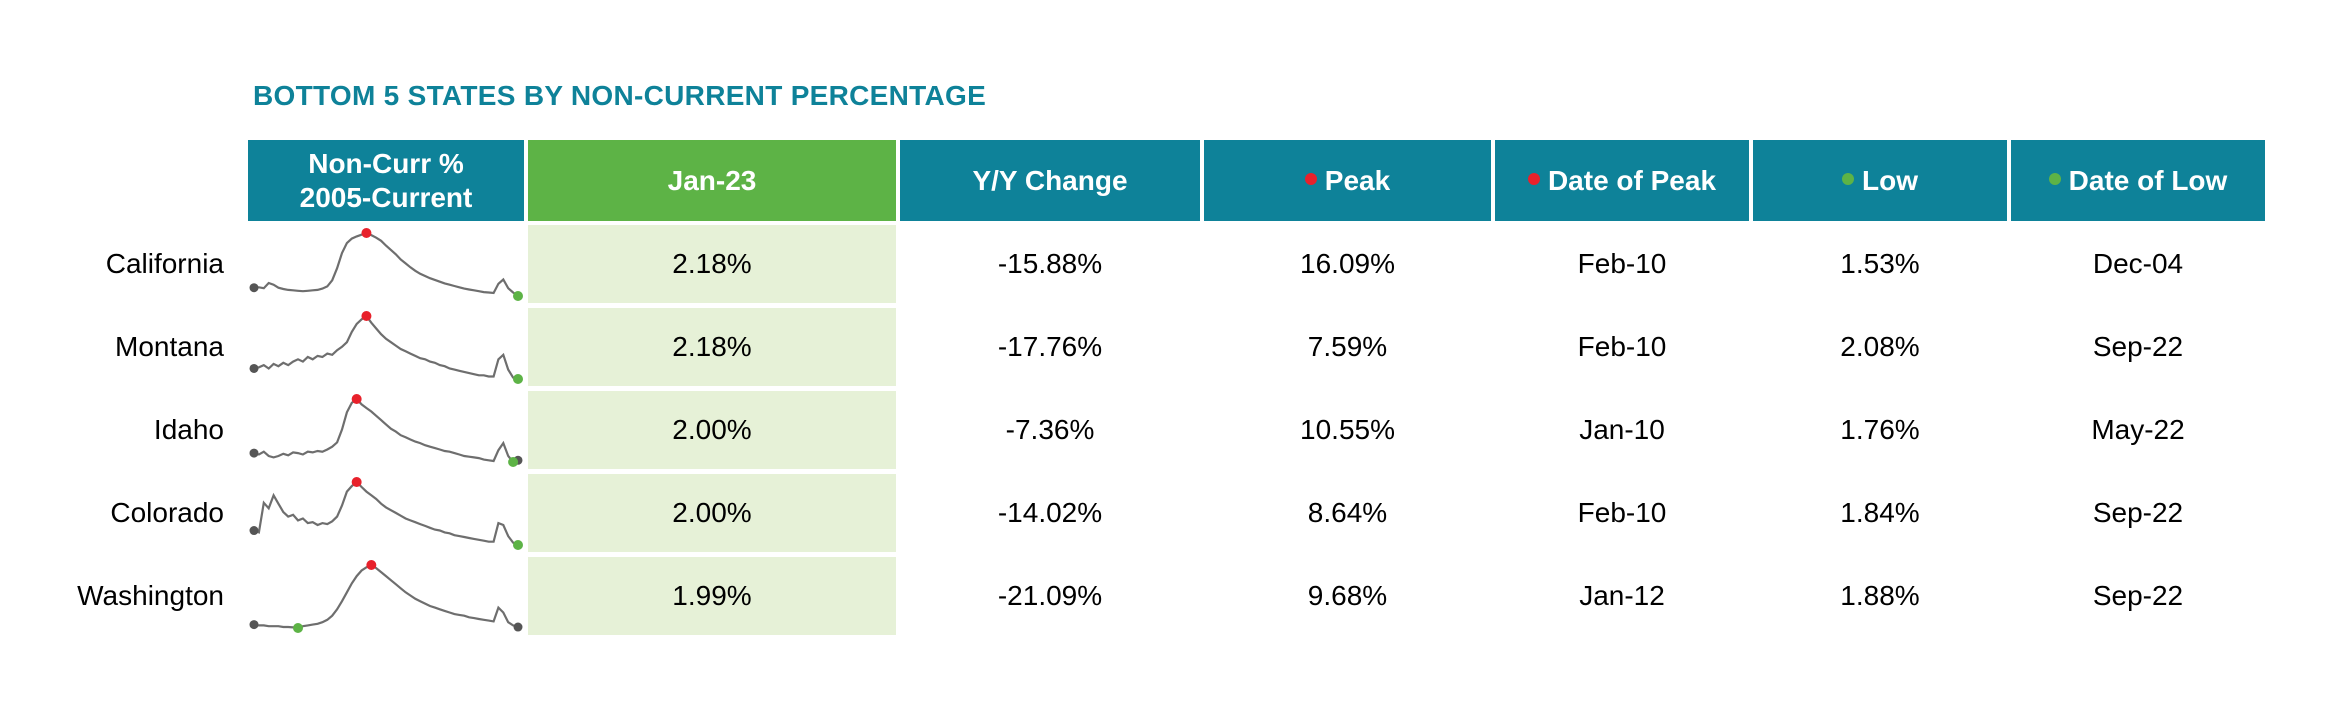 This screenshot has width=2341, height=727. What do you see at coordinates (386, 197) in the screenshot?
I see `header-sparkline-line2: 2005-Current` at bounding box center [386, 197].